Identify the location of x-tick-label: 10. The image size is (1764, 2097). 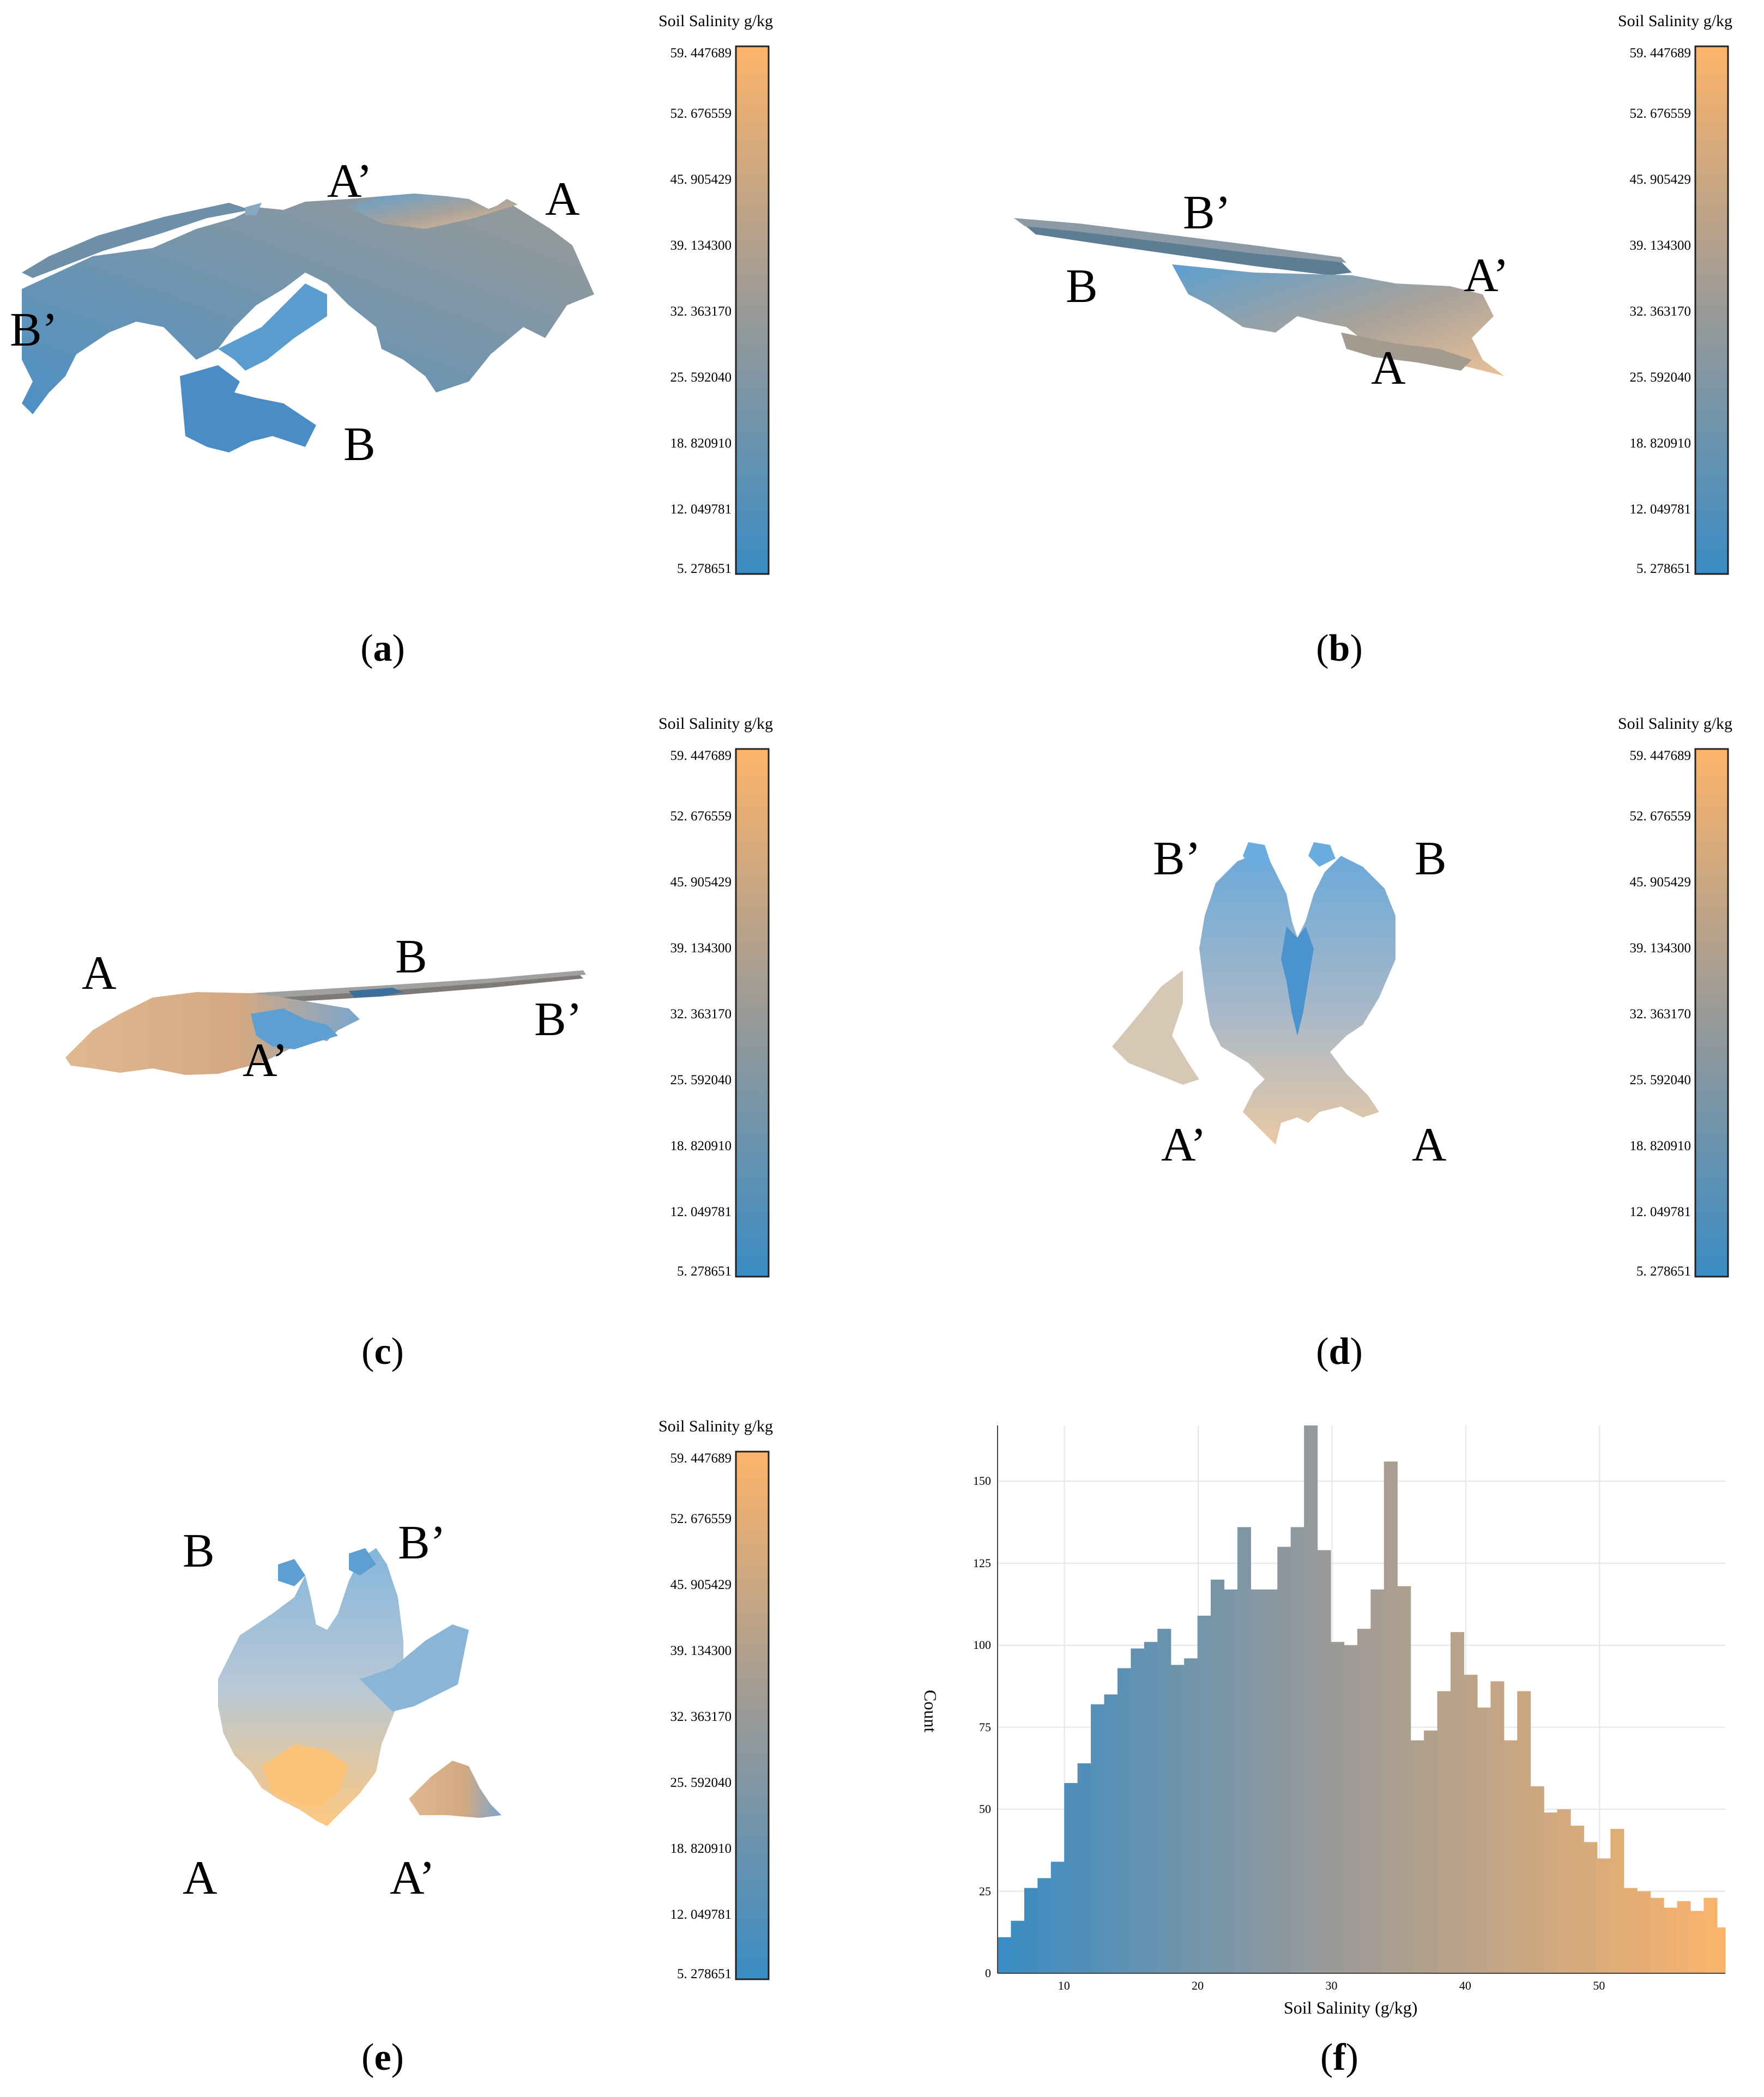
(1064, 1986).